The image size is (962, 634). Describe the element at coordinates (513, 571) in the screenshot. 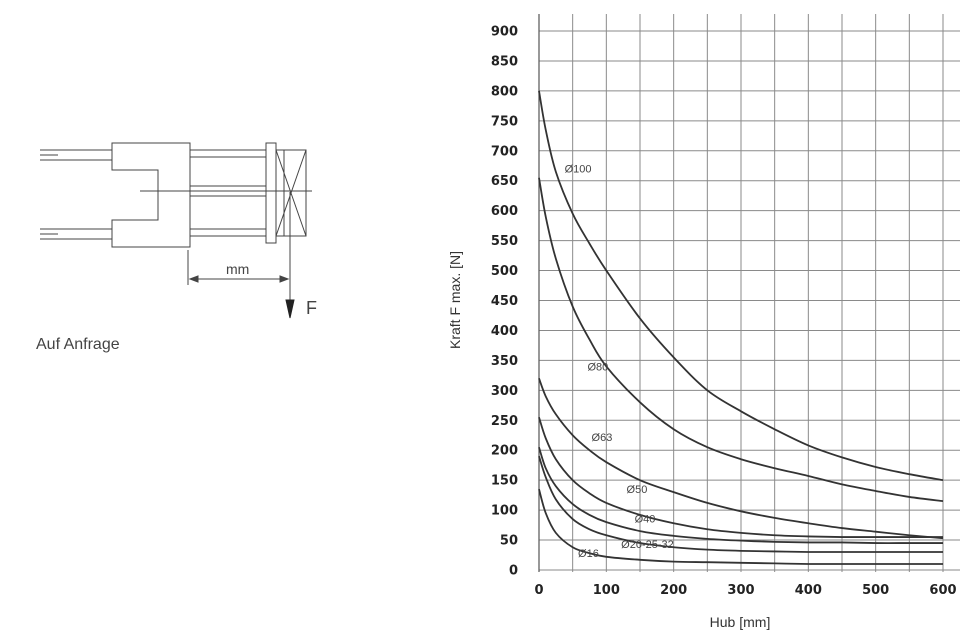

I see `y-tick-label-0: 0` at that location.